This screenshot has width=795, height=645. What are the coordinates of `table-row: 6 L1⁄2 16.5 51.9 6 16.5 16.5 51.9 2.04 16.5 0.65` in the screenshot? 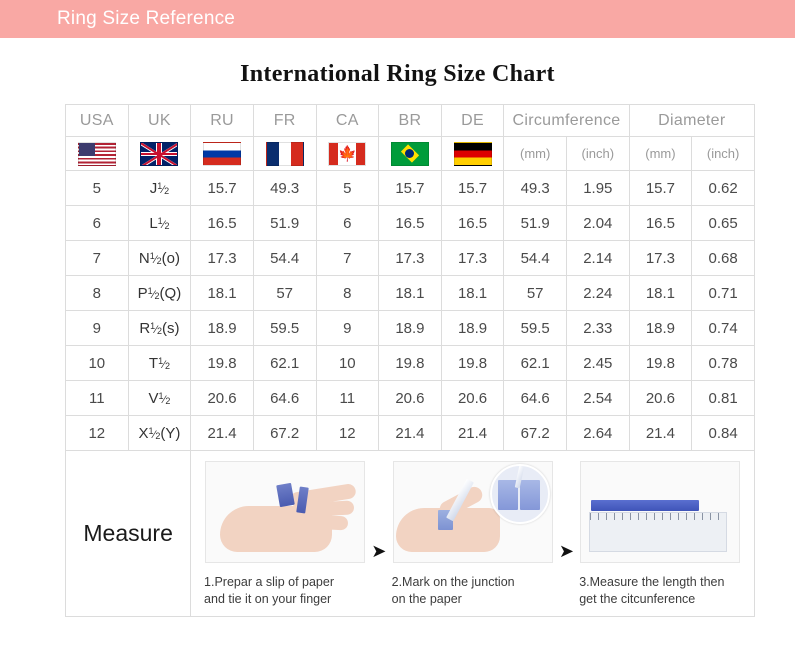 It's located at (410, 223).